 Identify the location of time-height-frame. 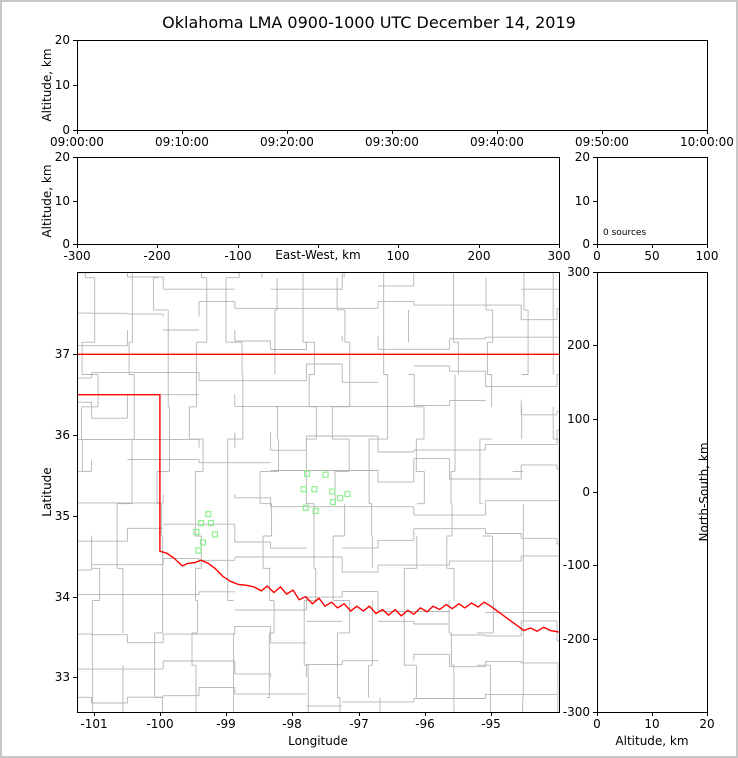
(392, 85).